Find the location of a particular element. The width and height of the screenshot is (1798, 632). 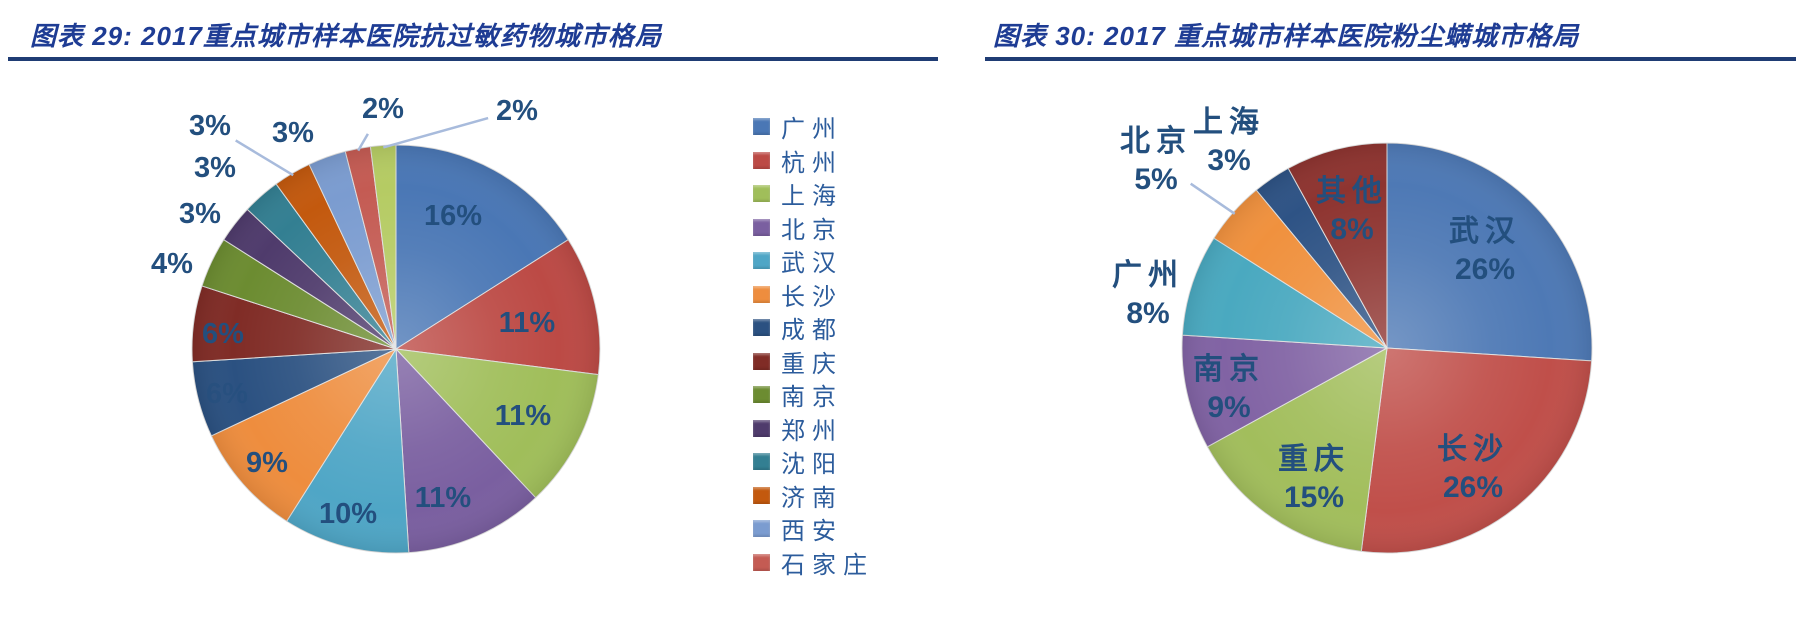

legend-item: 成都 is located at coordinates (813, 328).